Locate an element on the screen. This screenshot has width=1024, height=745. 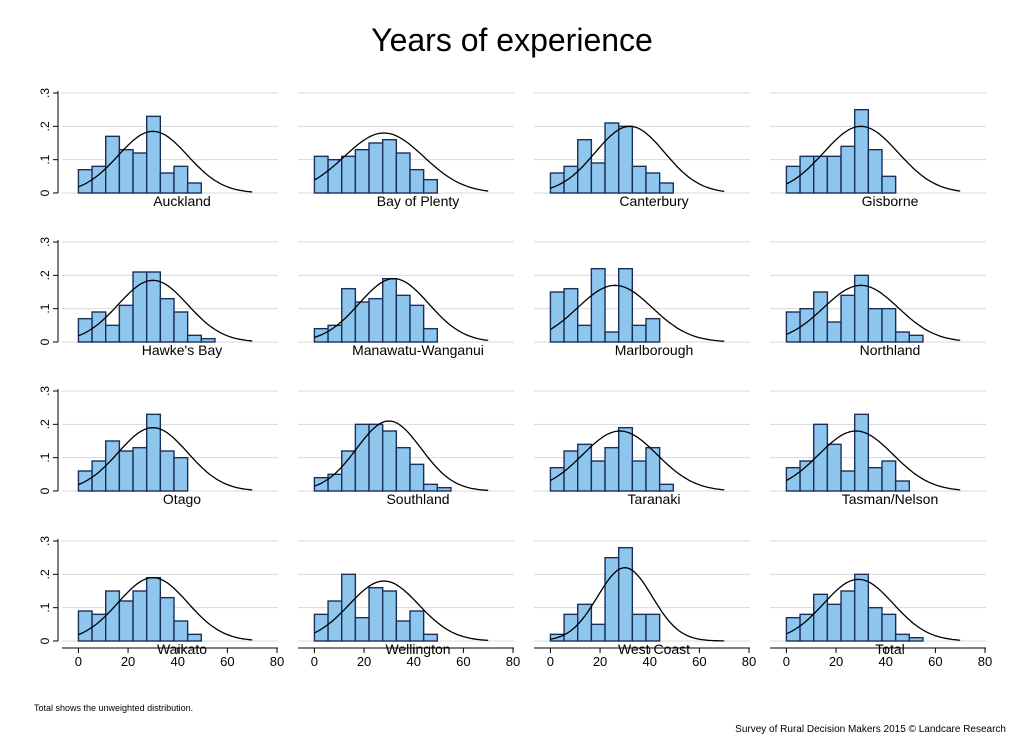
panel-label: Marlborough is located at coordinates (654, 350).